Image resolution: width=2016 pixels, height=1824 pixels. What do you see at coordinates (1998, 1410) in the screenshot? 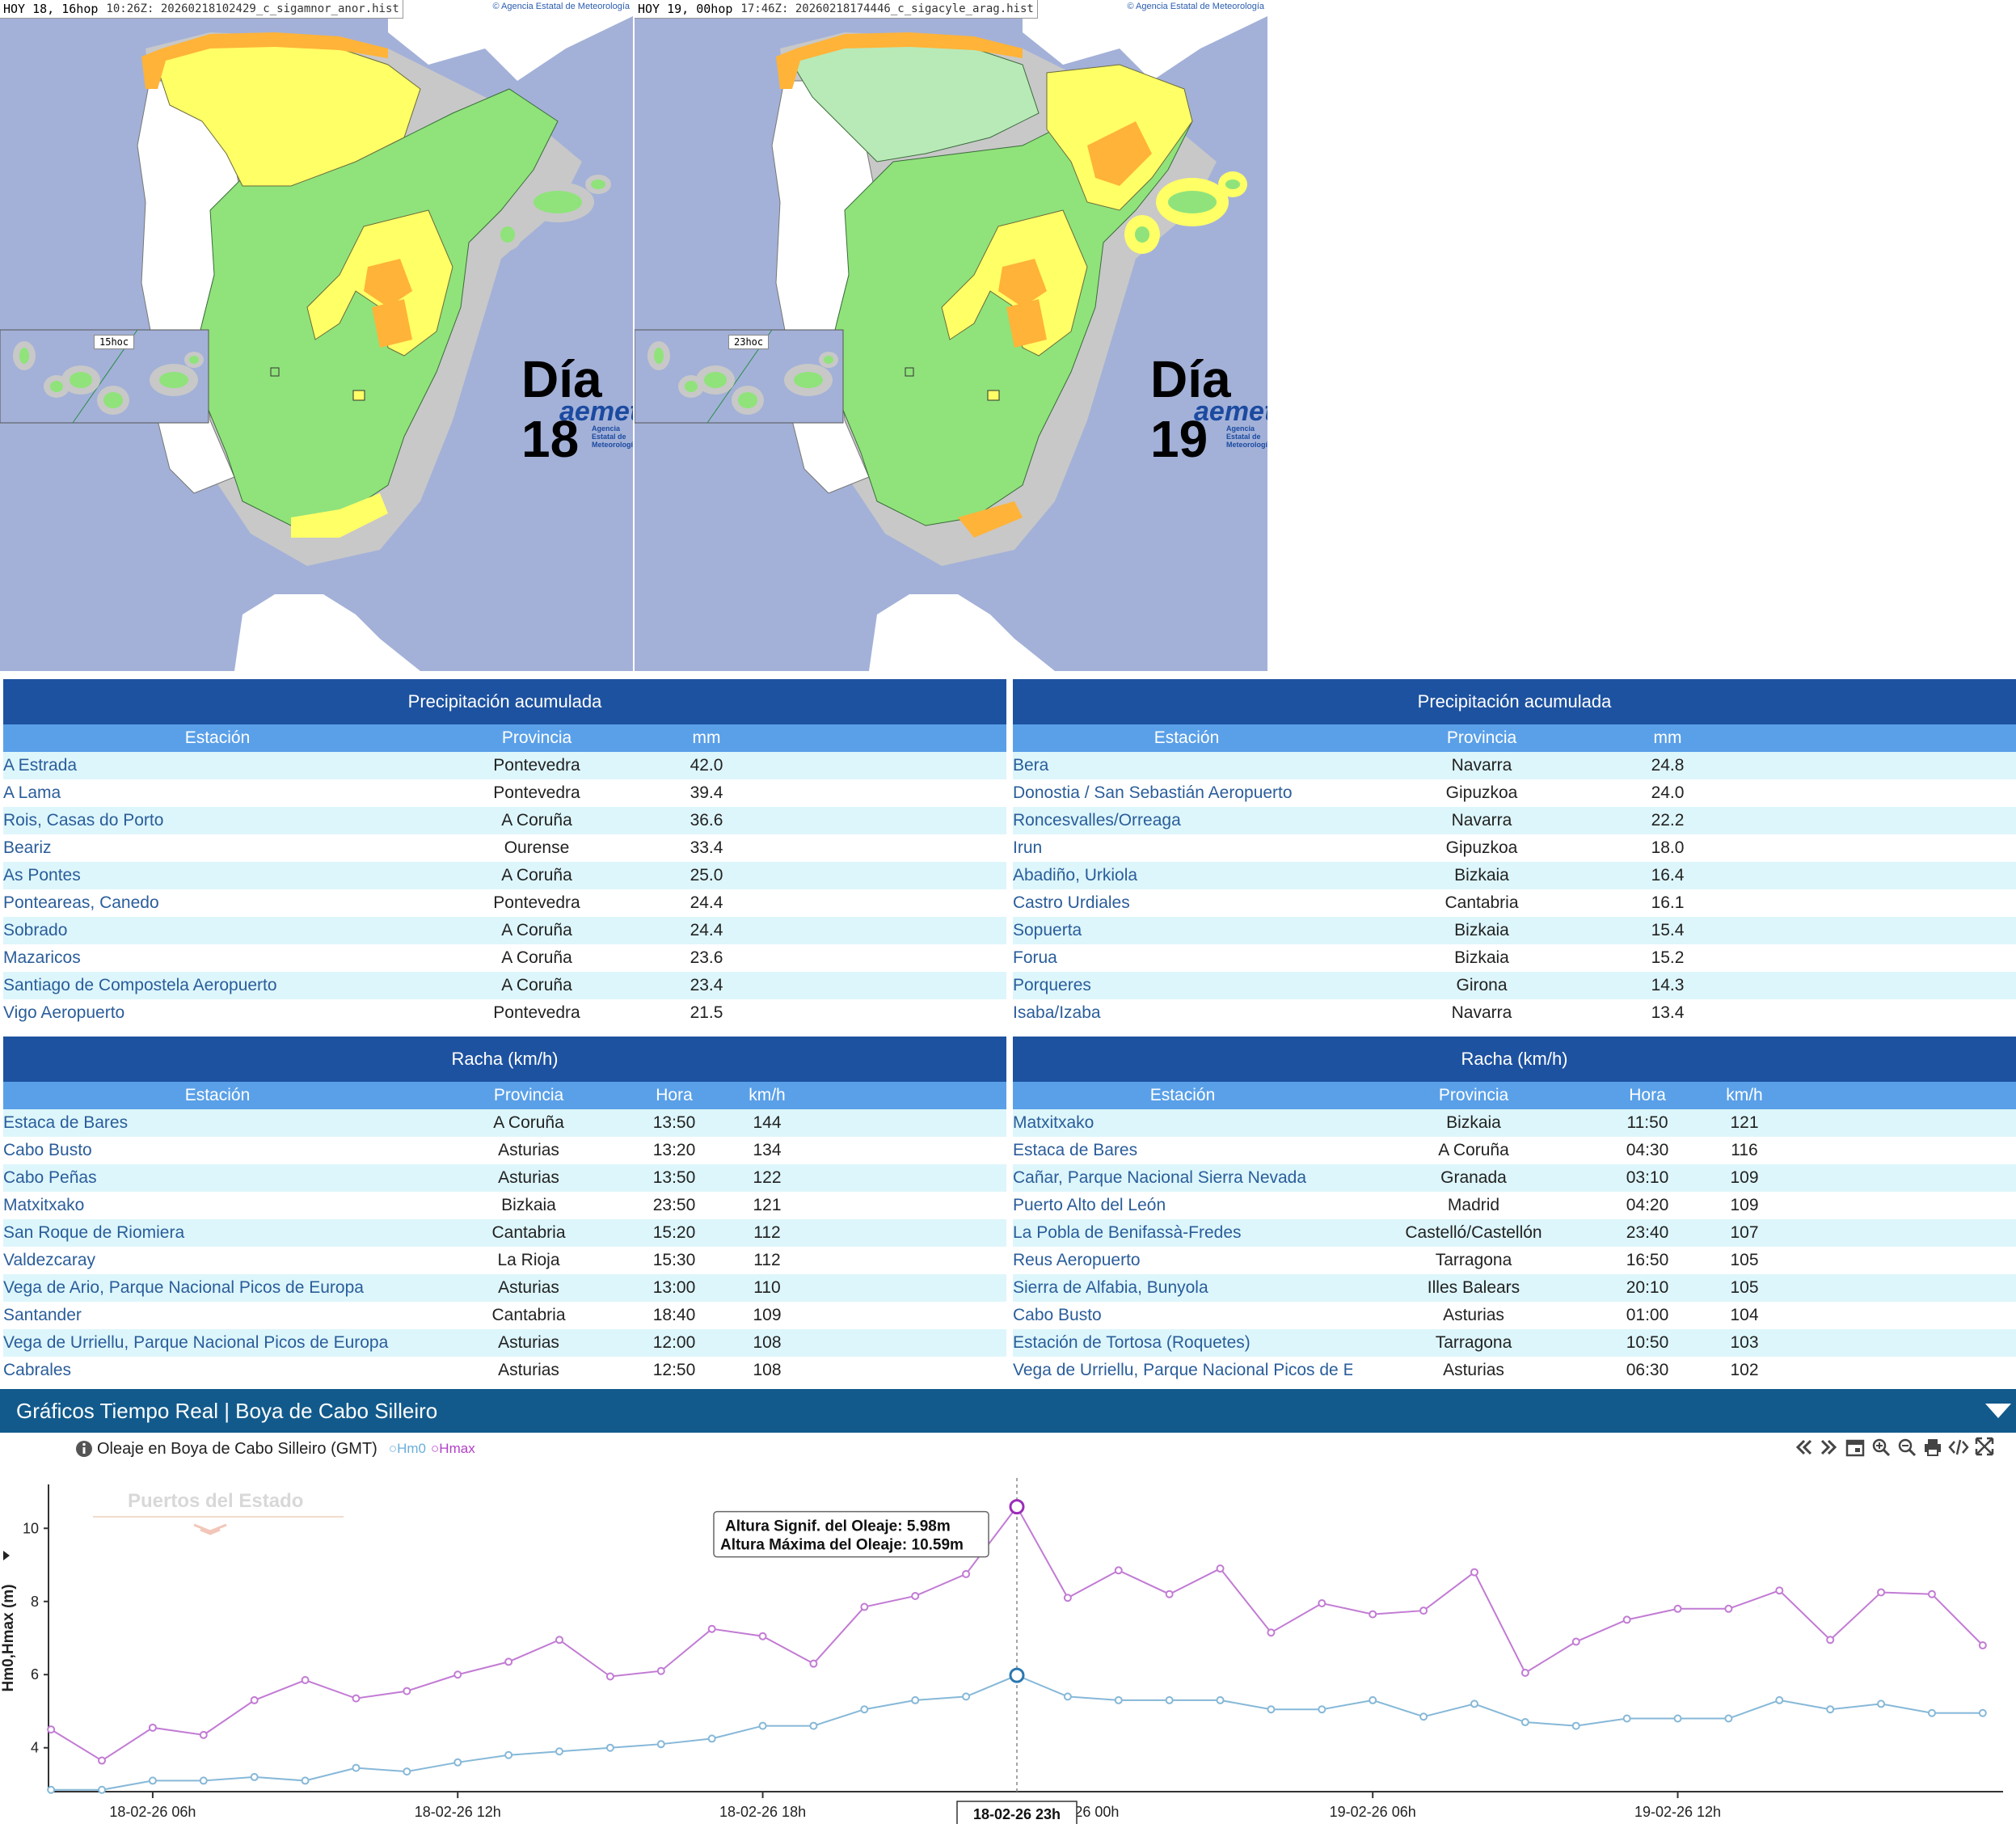
I see `collapse-icon` at bounding box center [1998, 1410].